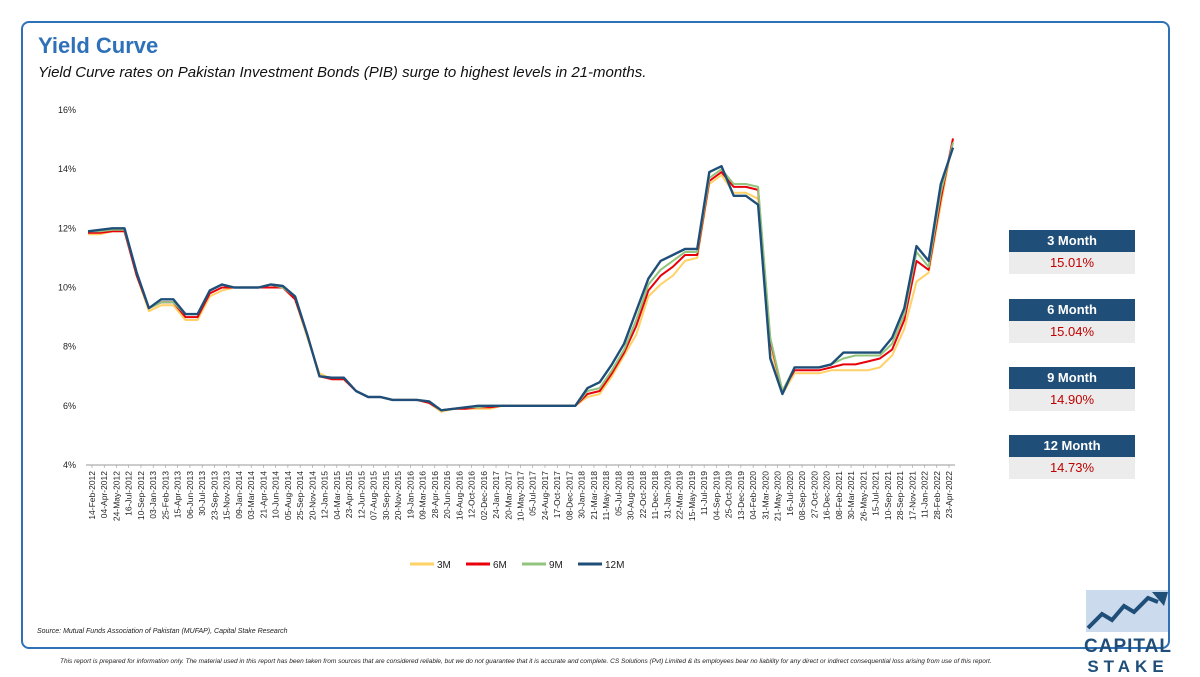  Describe the element at coordinates (521, 496) in the screenshot. I see `x-tick-label: 10-May-2017` at that location.